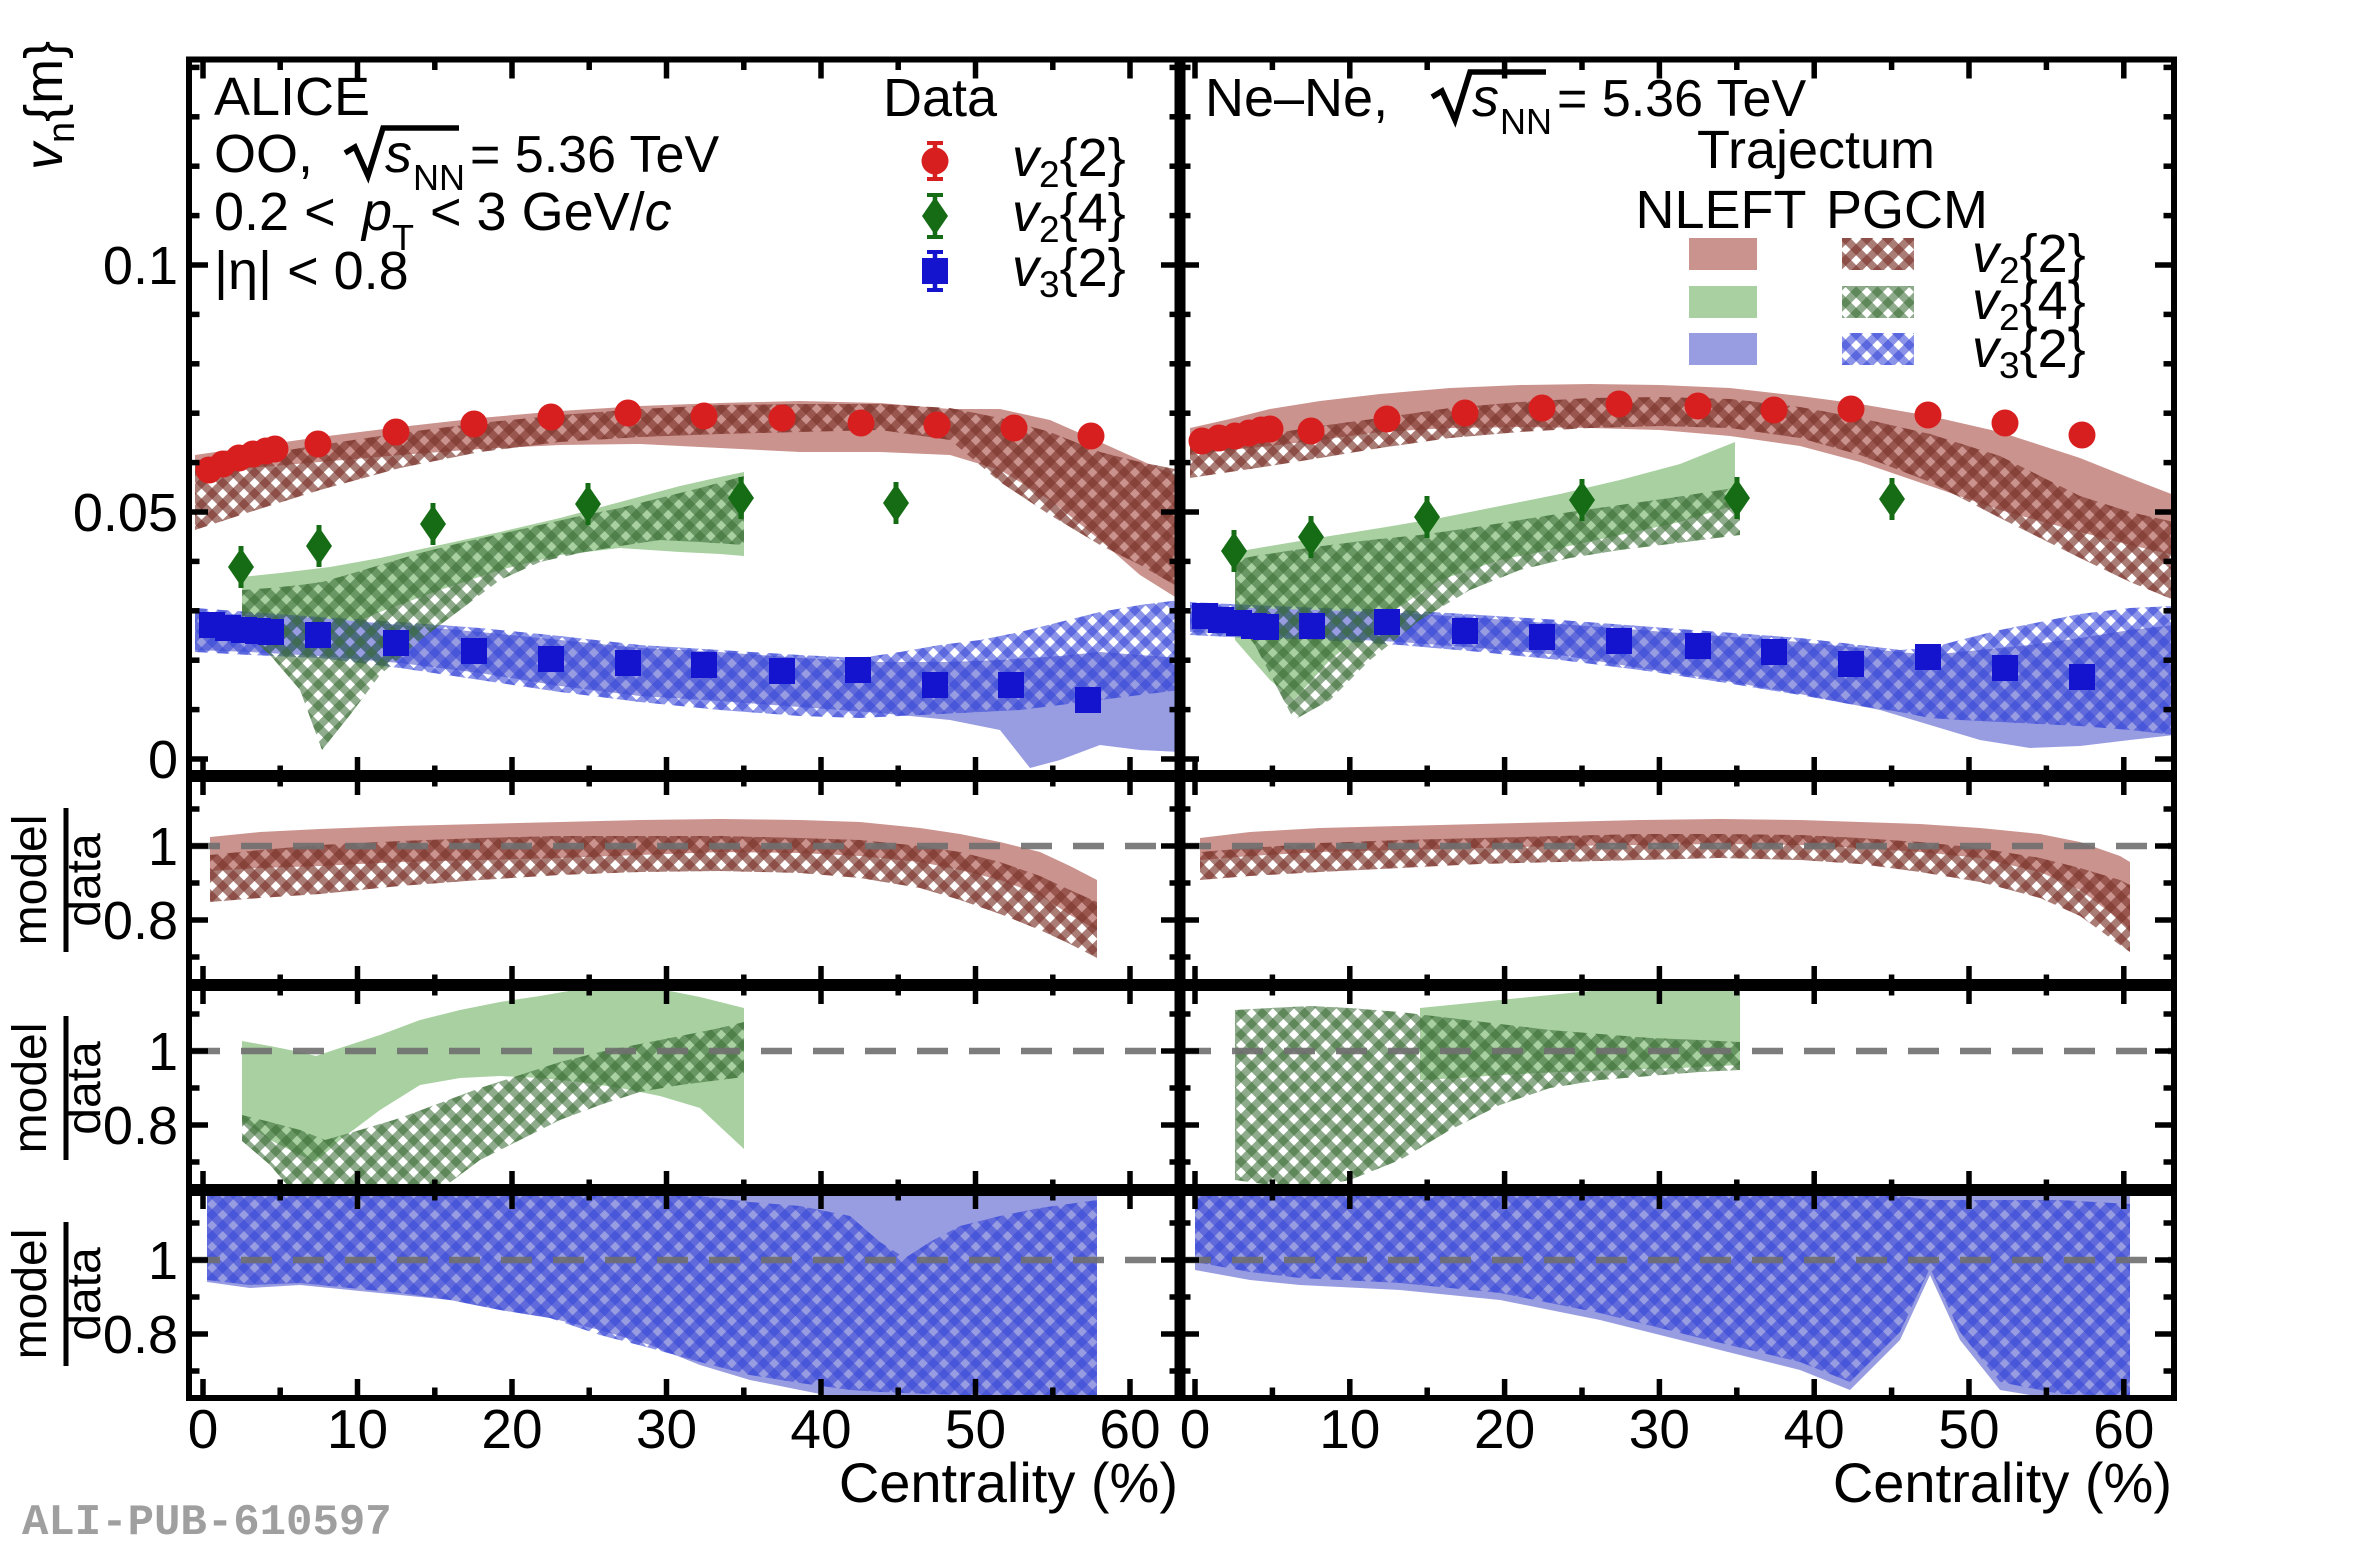  I want to click on svg-text: Ne–Ne,, so click(1296, 98).